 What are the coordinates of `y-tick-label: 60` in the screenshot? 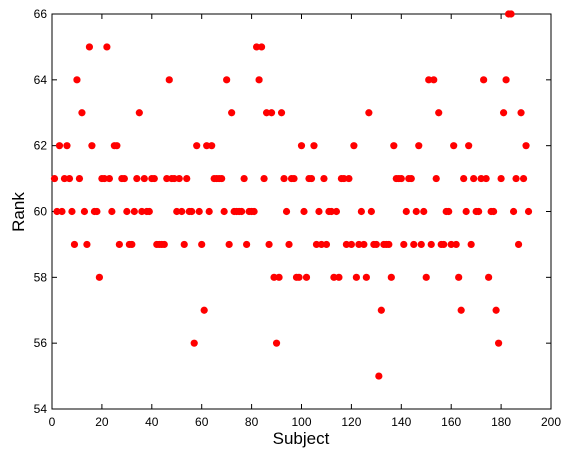 It's located at (41, 212).